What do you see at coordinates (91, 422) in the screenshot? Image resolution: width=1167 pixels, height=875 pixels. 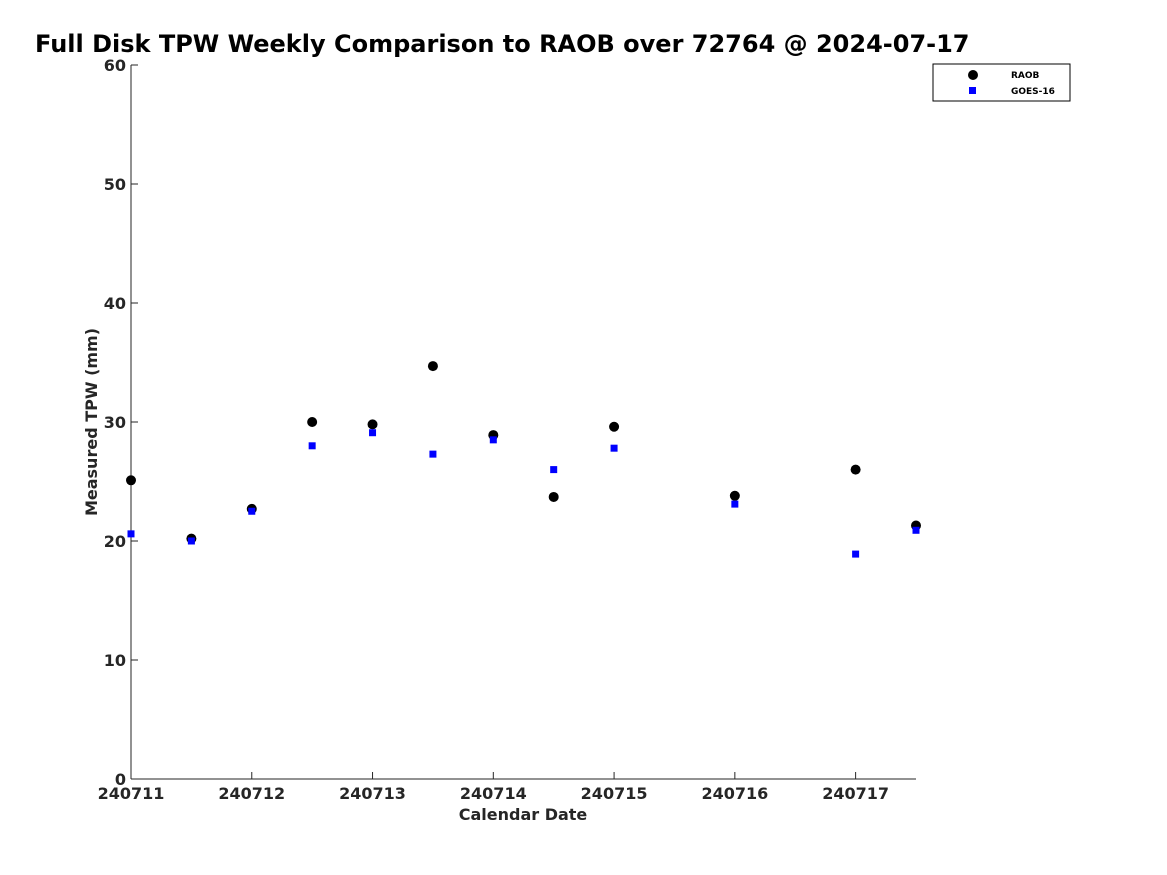 I see `y-axis-label: Measured TPW (mm)` at bounding box center [91, 422].